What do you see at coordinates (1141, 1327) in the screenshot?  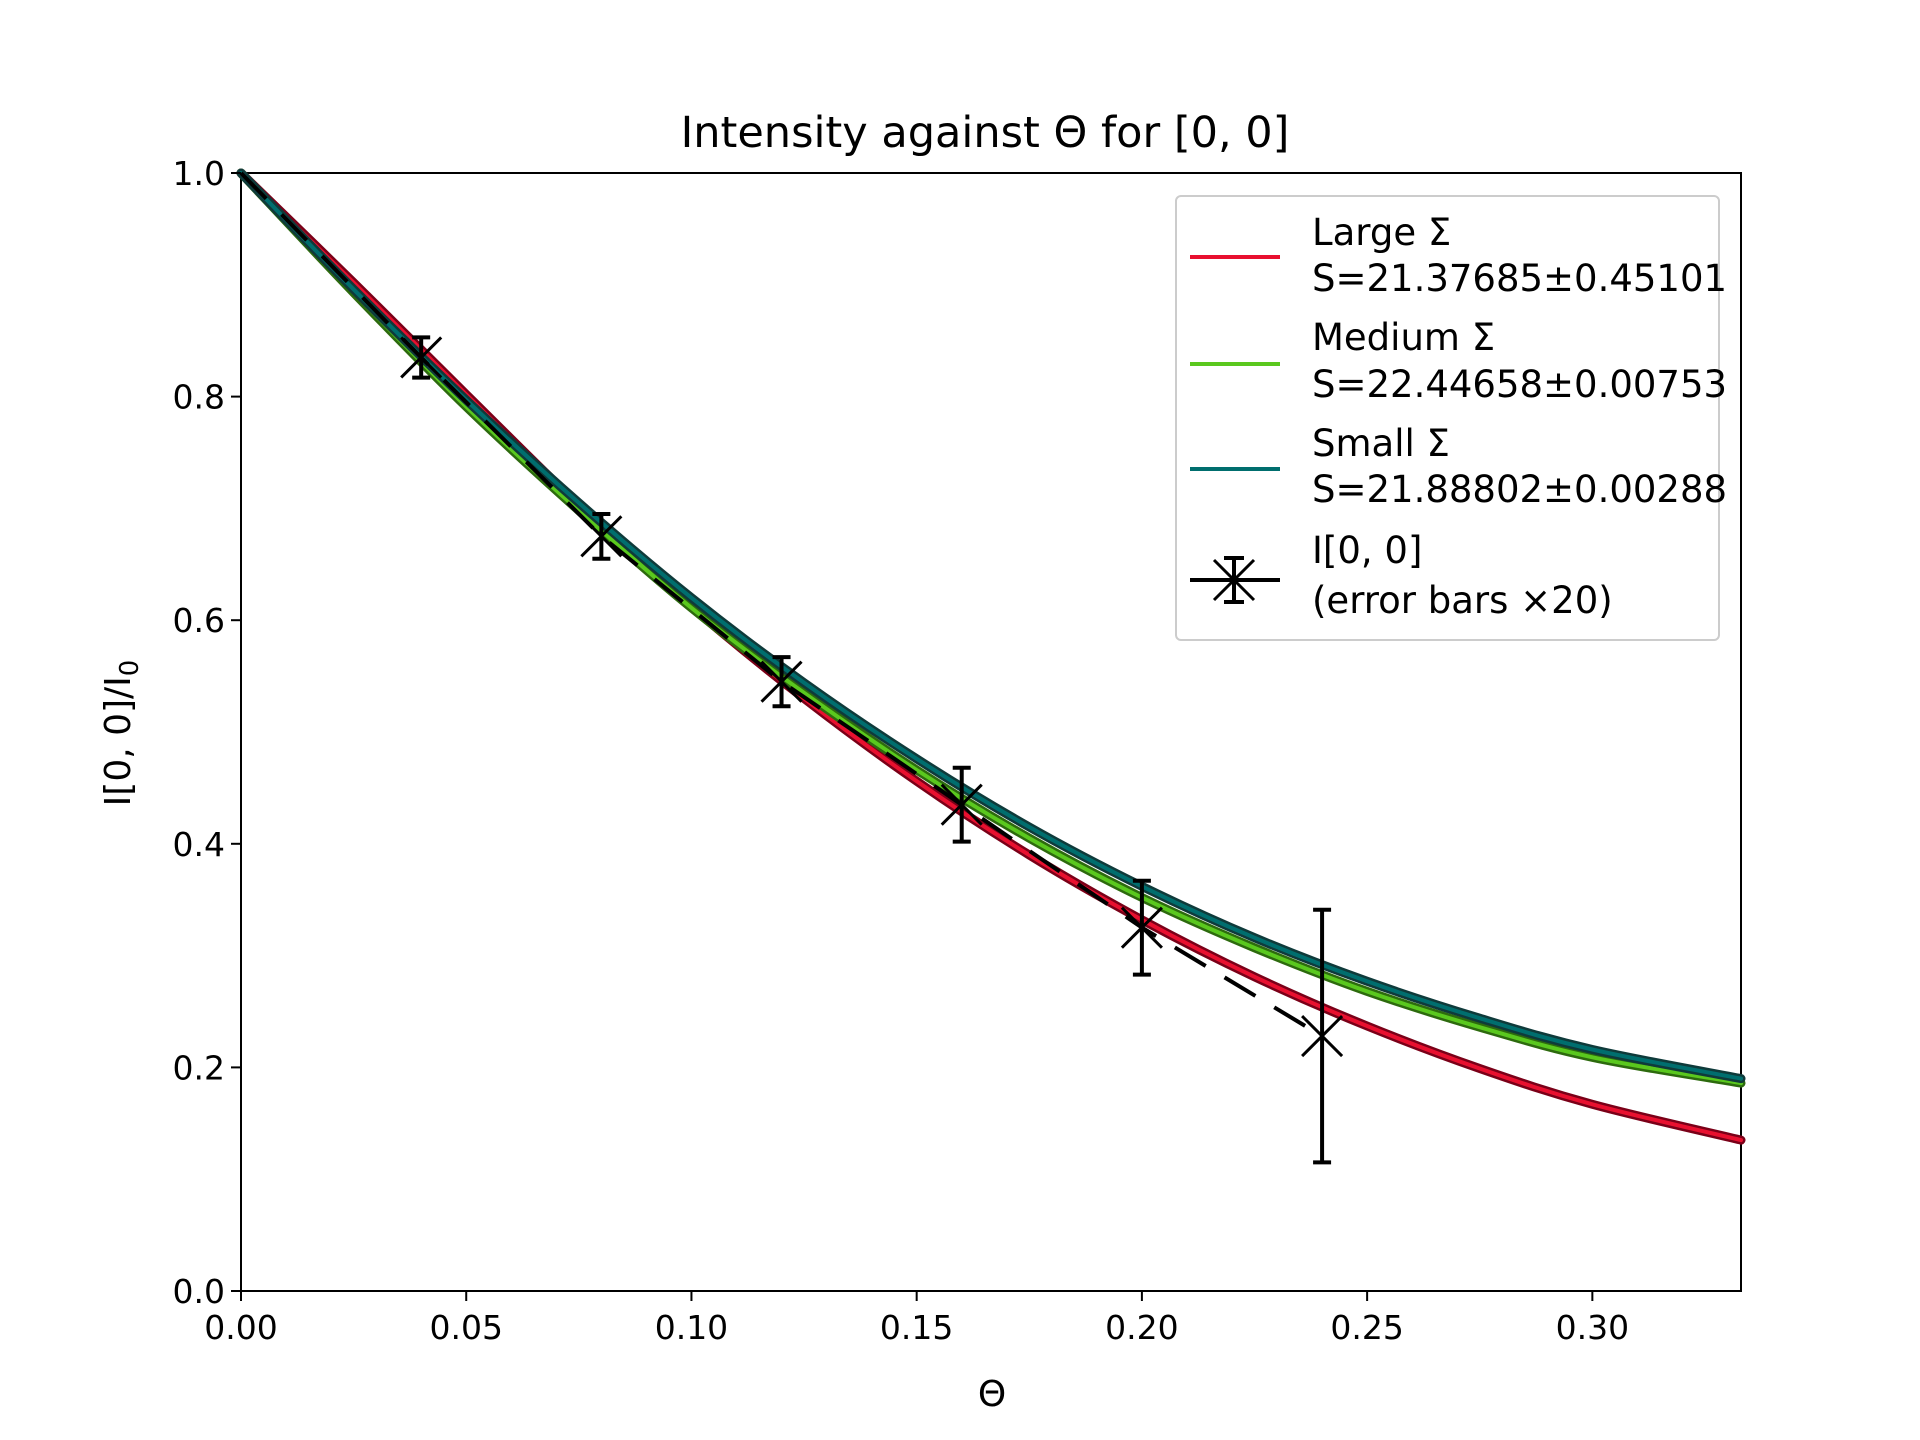 I see `x-tick-label: 0.20` at bounding box center [1141, 1327].